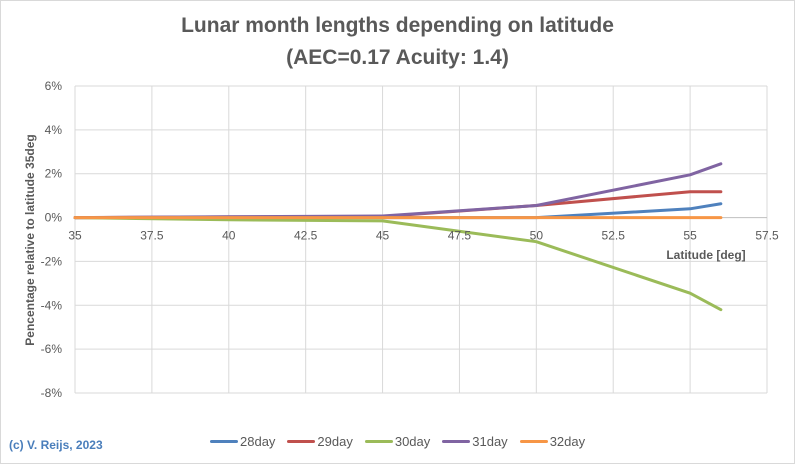  What do you see at coordinates (398, 191) in the screenshot?
I see `series-line-31day` at bounding box center [398, 191].